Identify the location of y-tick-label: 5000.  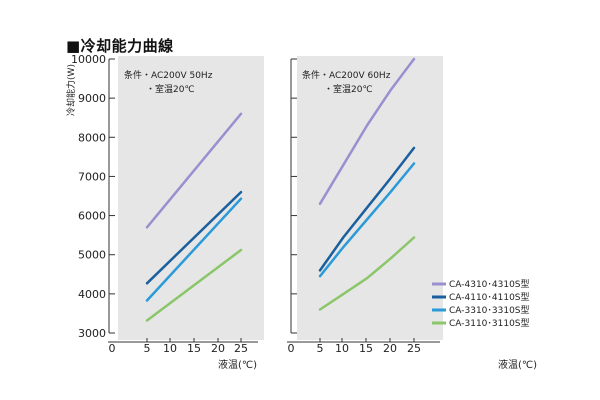
(92, 255).